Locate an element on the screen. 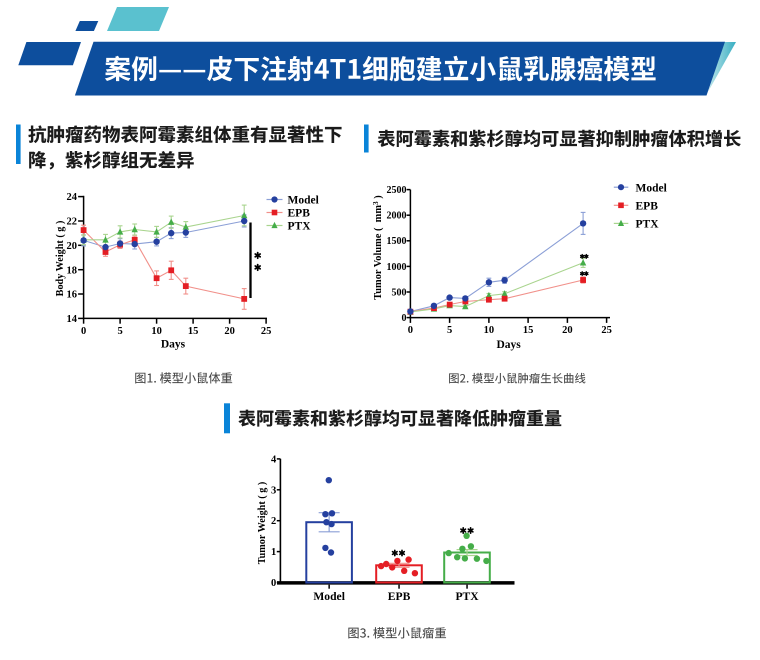  svg-text: 2 is located at coordinates (273, 521).